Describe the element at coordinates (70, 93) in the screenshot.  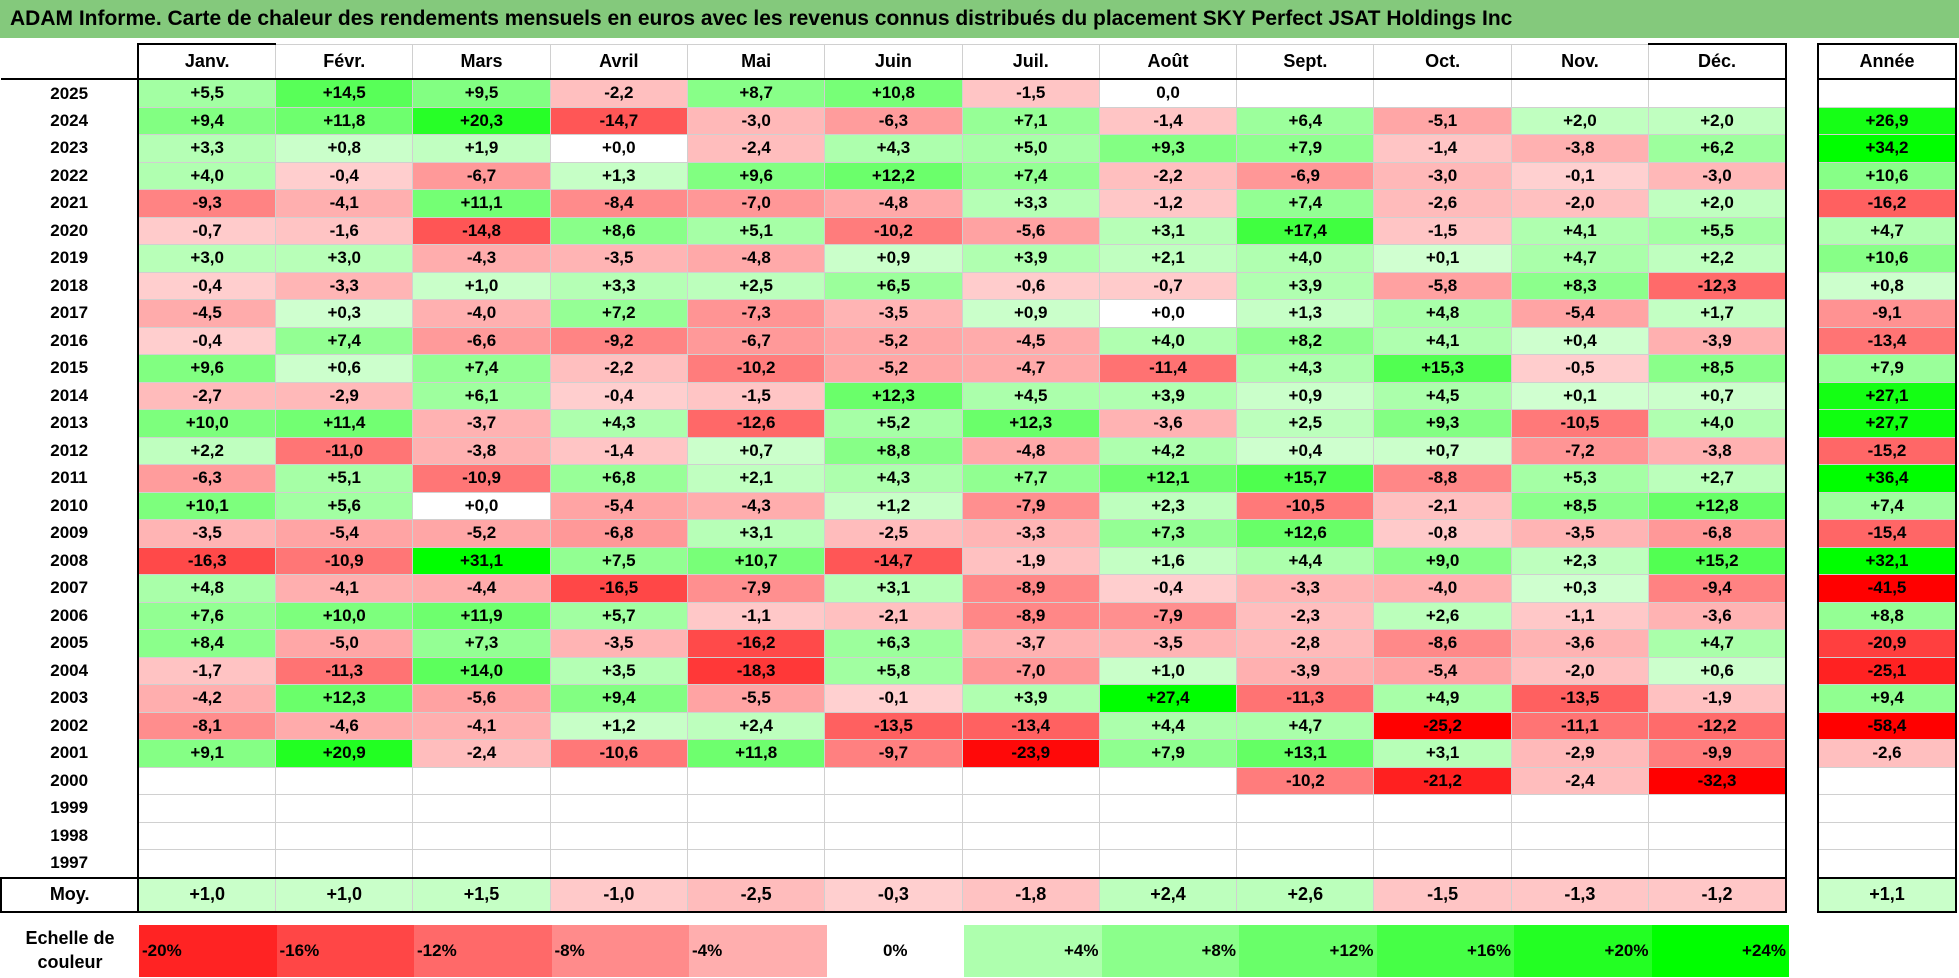
I see `year-label: 2025` at that location.